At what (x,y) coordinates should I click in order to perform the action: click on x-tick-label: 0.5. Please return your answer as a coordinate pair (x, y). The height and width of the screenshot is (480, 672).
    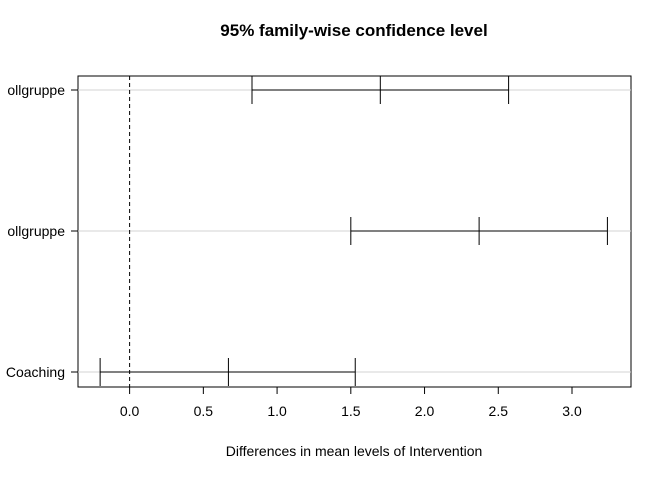
    Looking at the image, I should click on (204, 411).